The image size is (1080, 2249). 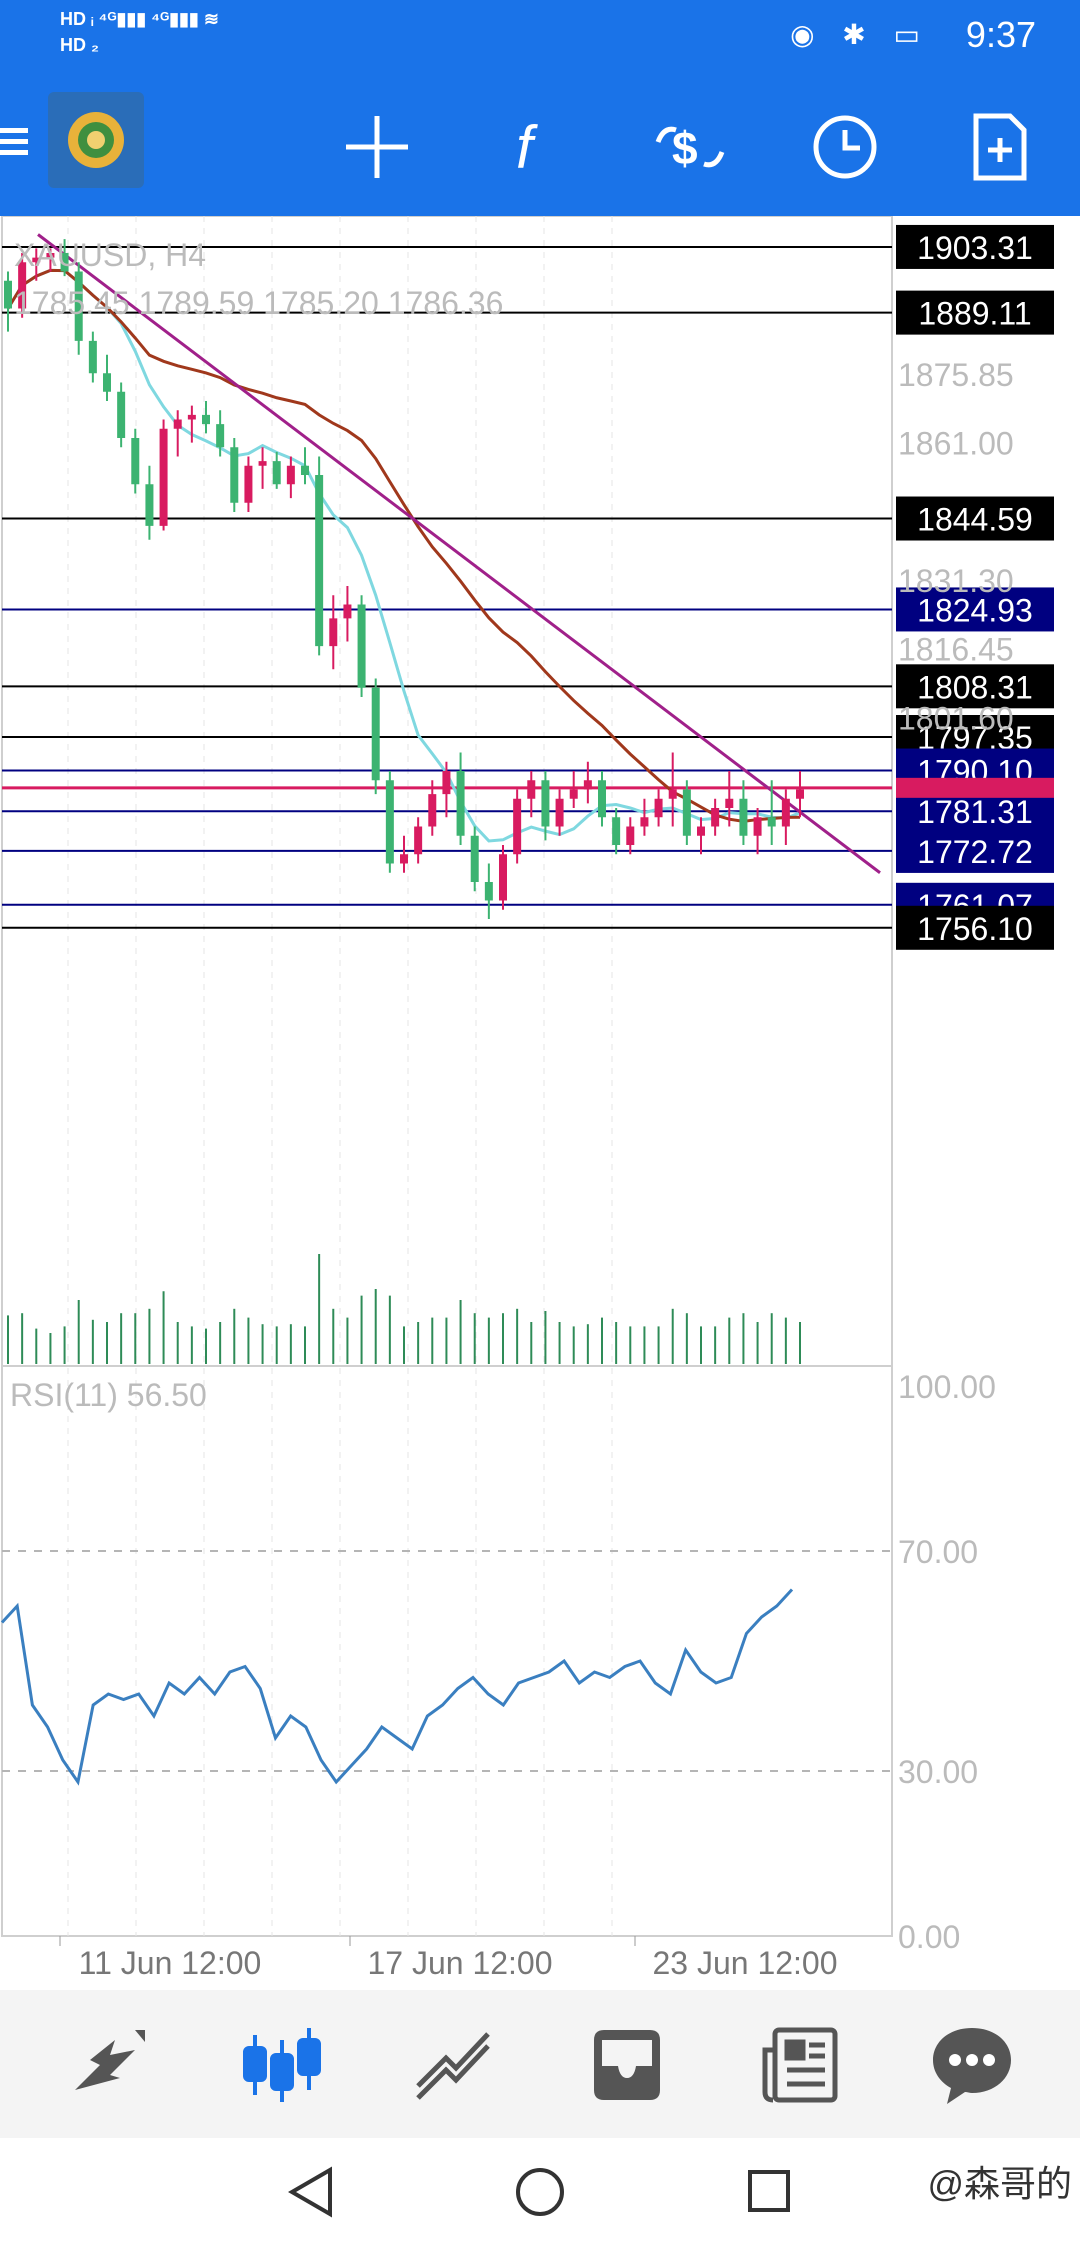 I want to click on function-icon: f, so click(x=533, y=147).